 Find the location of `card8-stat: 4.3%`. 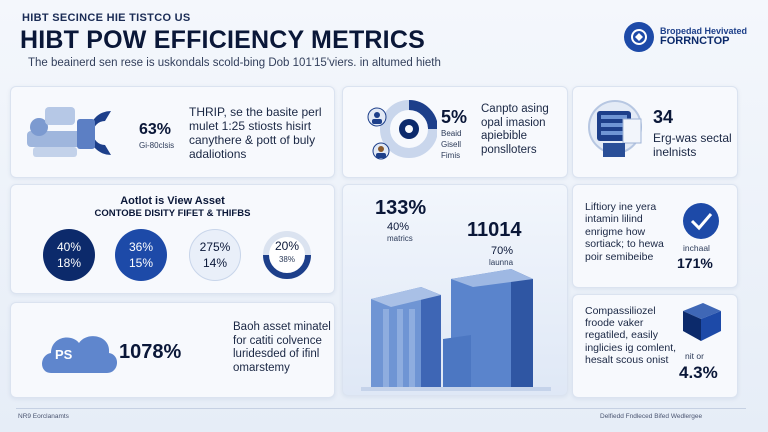

card8-stat: 4.3% is located at coordinates (698, 372).